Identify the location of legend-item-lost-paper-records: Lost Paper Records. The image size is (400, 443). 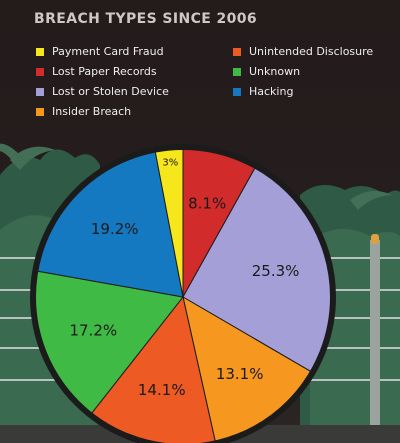
(96, 71).